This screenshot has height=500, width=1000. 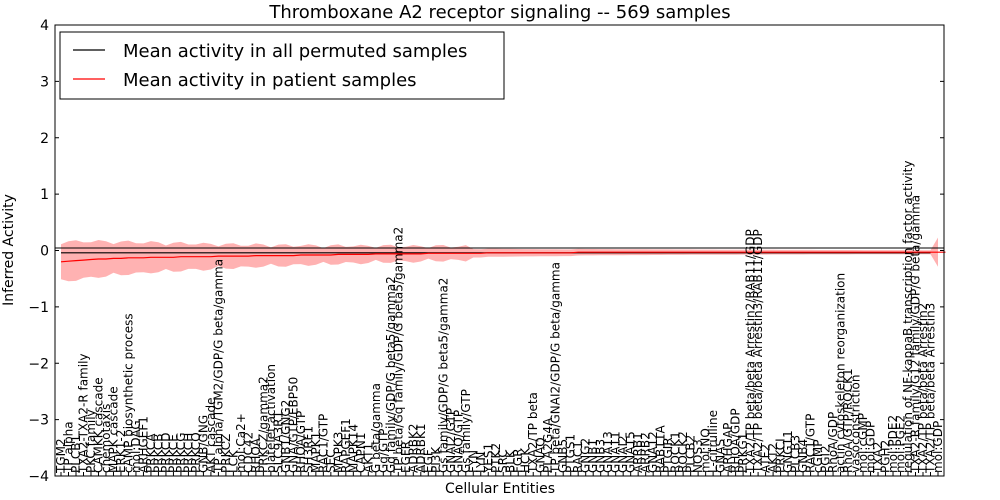 I want to click on x-tick-label: RHOA, so click(x=256, y=455).